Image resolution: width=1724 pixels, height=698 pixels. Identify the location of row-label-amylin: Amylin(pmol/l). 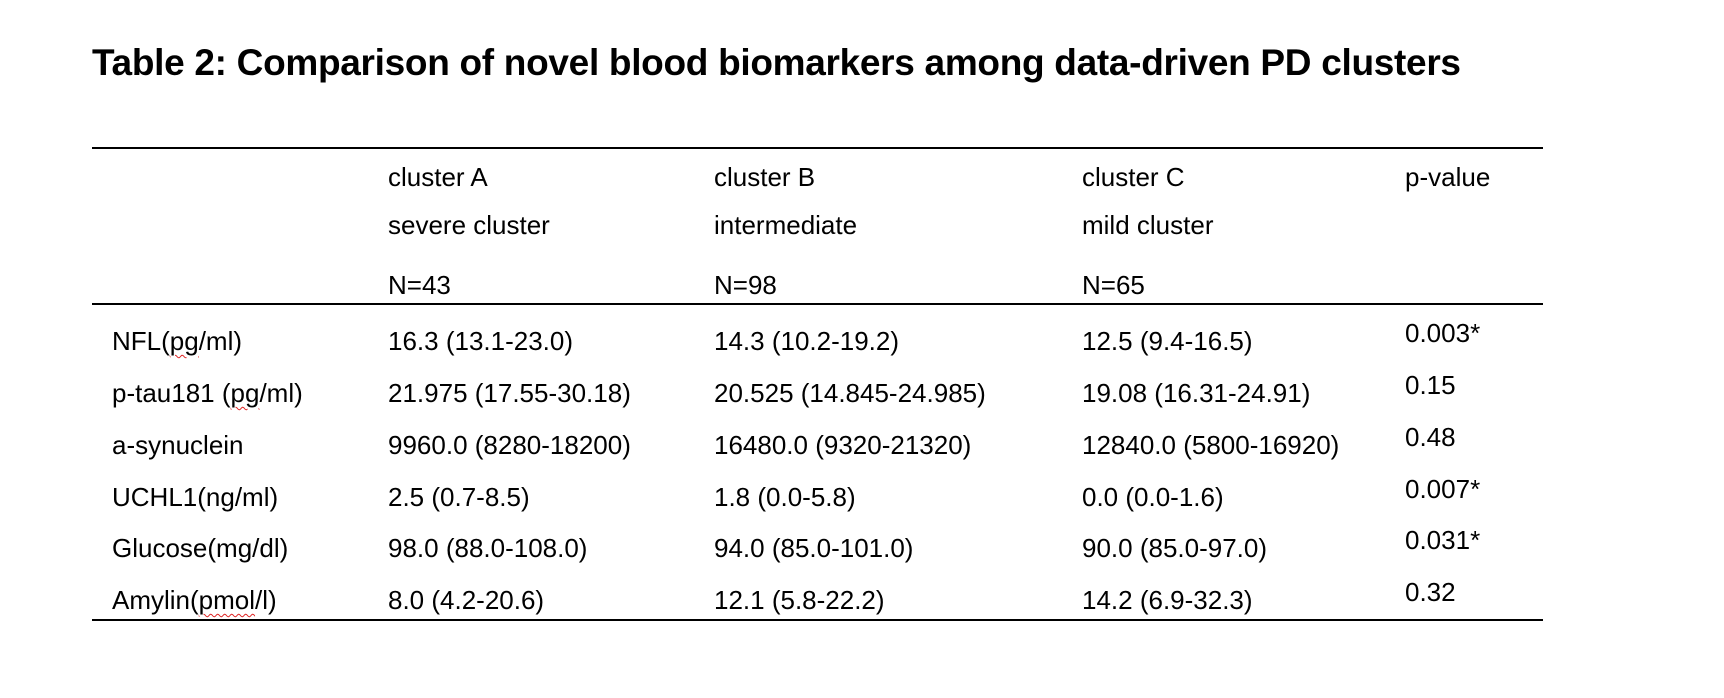
(194, 600).